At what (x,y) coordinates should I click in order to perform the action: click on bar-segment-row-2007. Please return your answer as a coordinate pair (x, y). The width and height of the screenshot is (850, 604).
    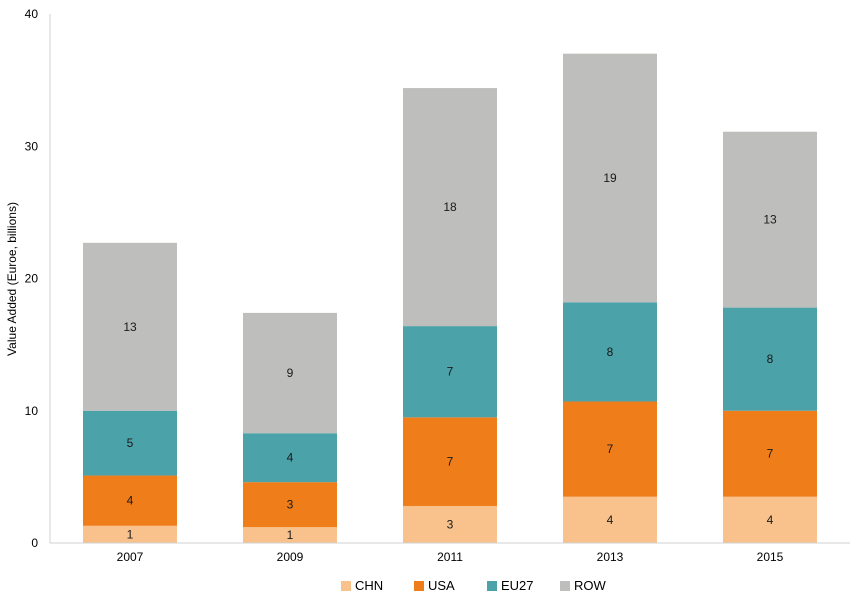
    Looking at the image, I should click on (130, 326).